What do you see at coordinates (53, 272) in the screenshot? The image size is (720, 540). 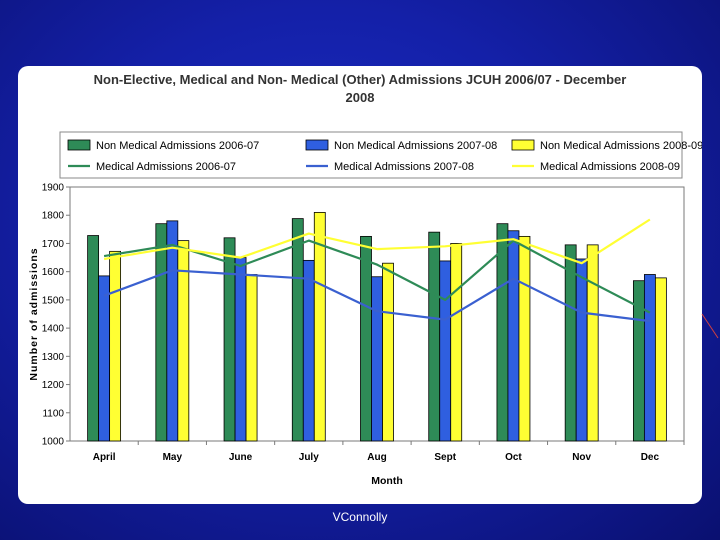 I see `y-tick-label: 1600` at bounding box center [53, 272].